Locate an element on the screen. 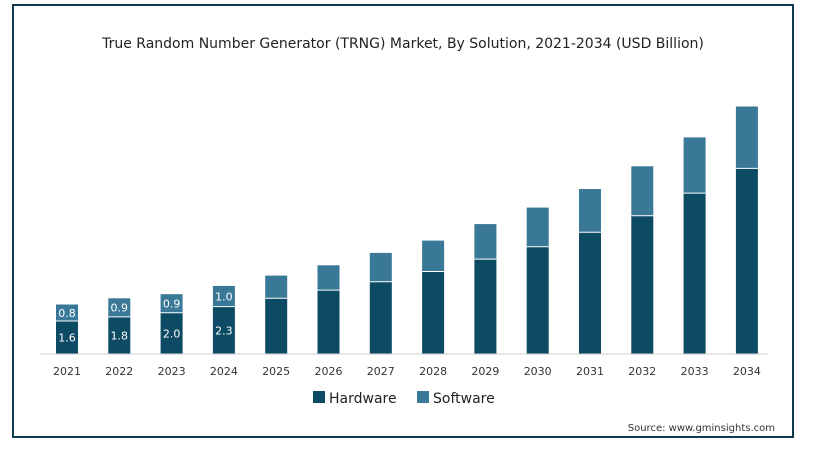 This screenshot has width=820, height=450. bar-software-2022 is located at coordinates (119, 307).